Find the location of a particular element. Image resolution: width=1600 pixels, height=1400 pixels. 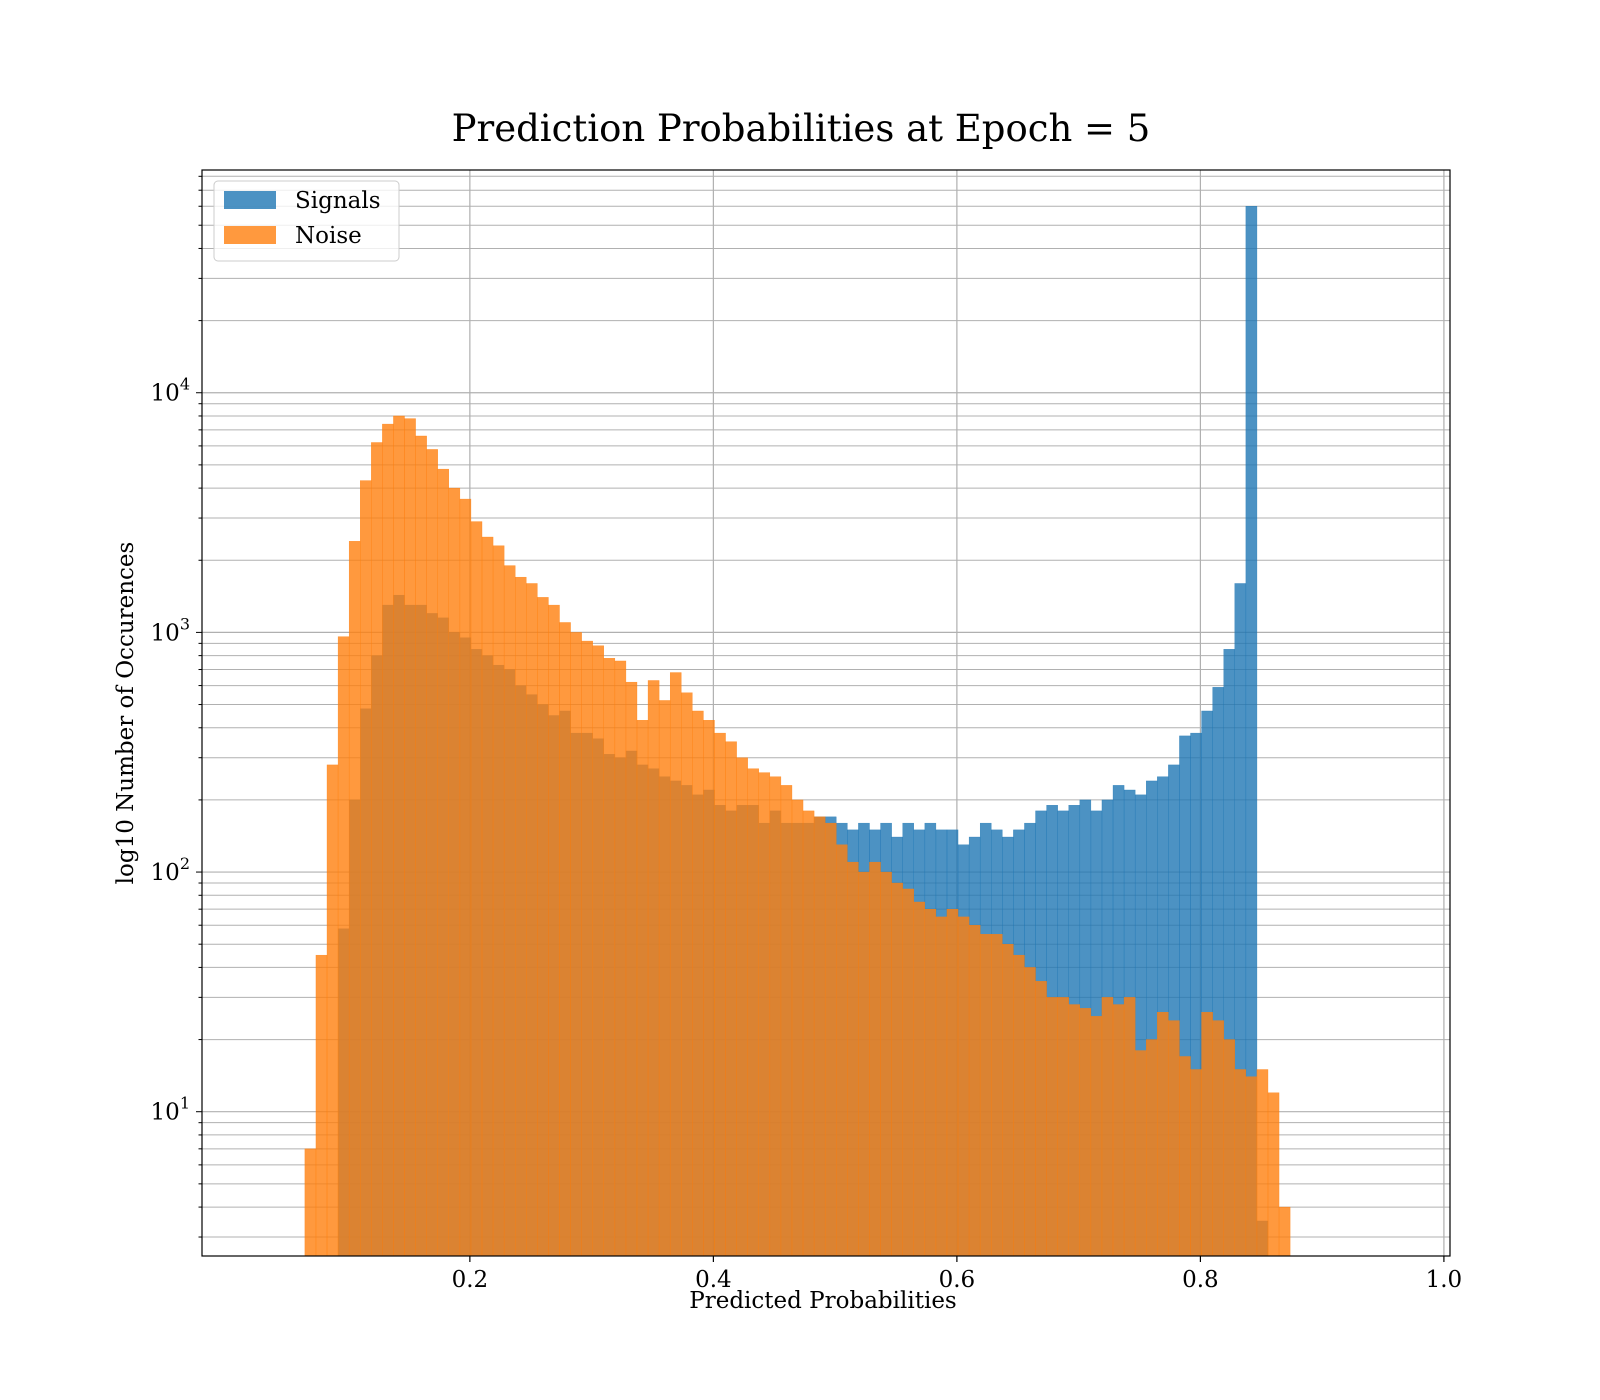

y-tick-label: 10³ is located at coordinates (170, 630).